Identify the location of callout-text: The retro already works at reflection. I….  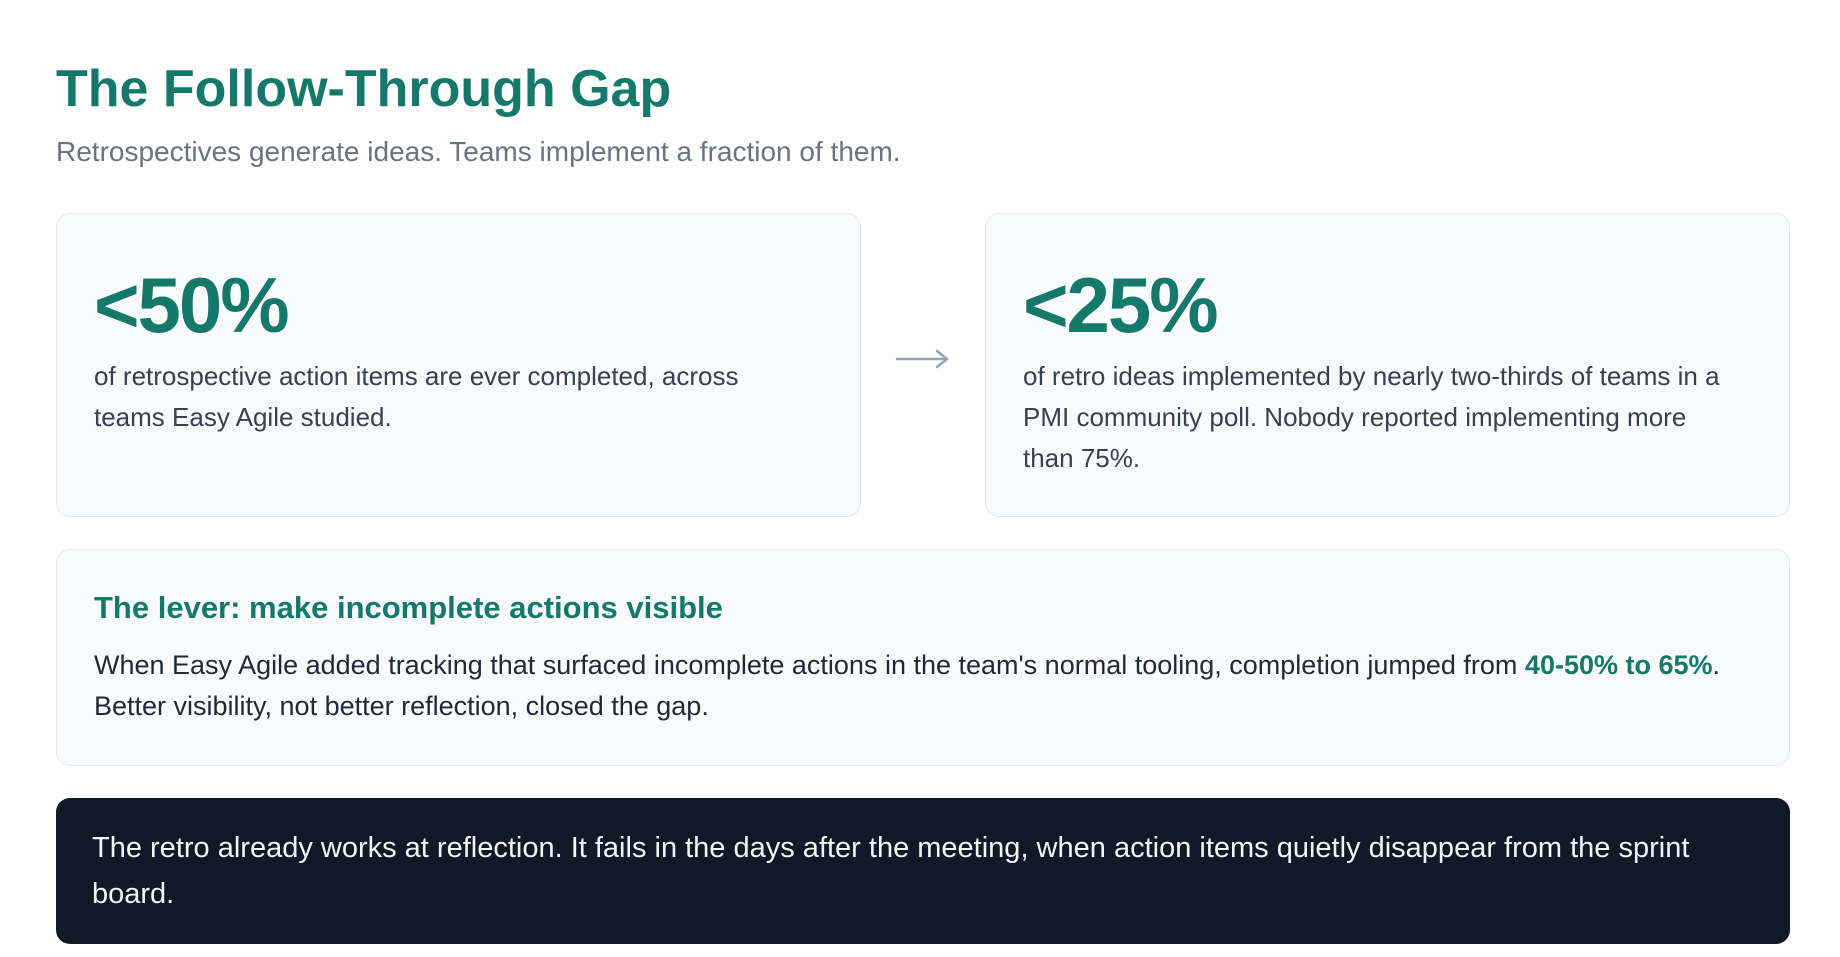
(891, 871).